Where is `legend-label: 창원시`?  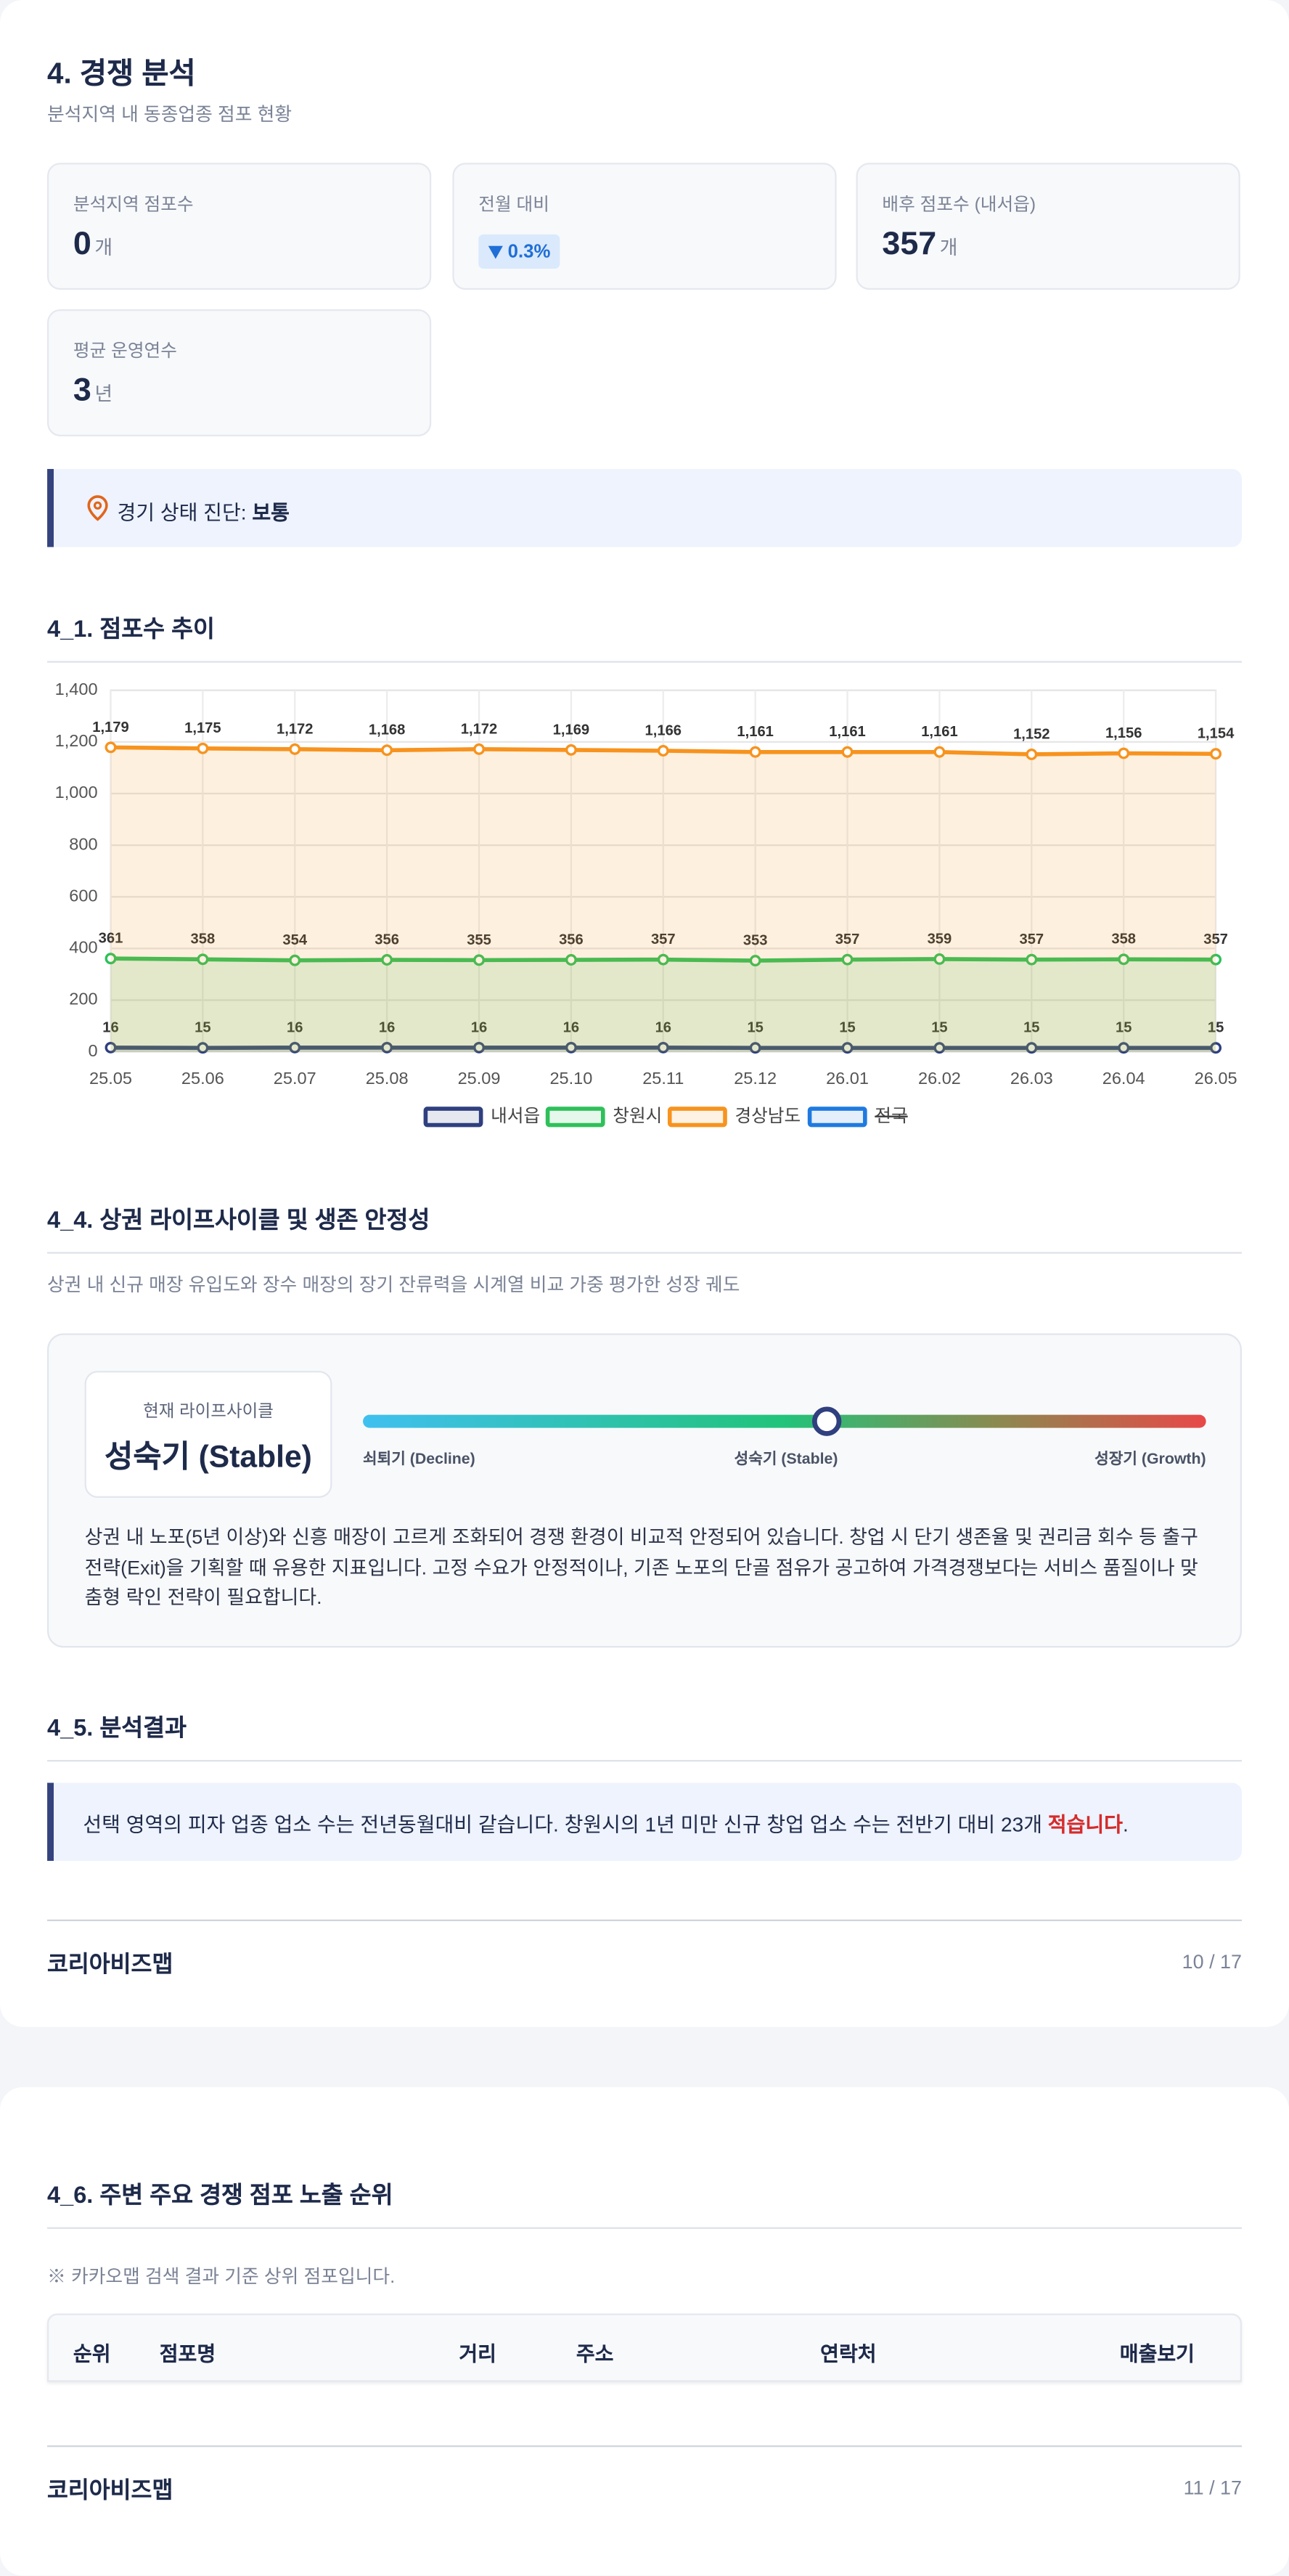 legend-label: 창원시 is located at coordinates (637, 1116).